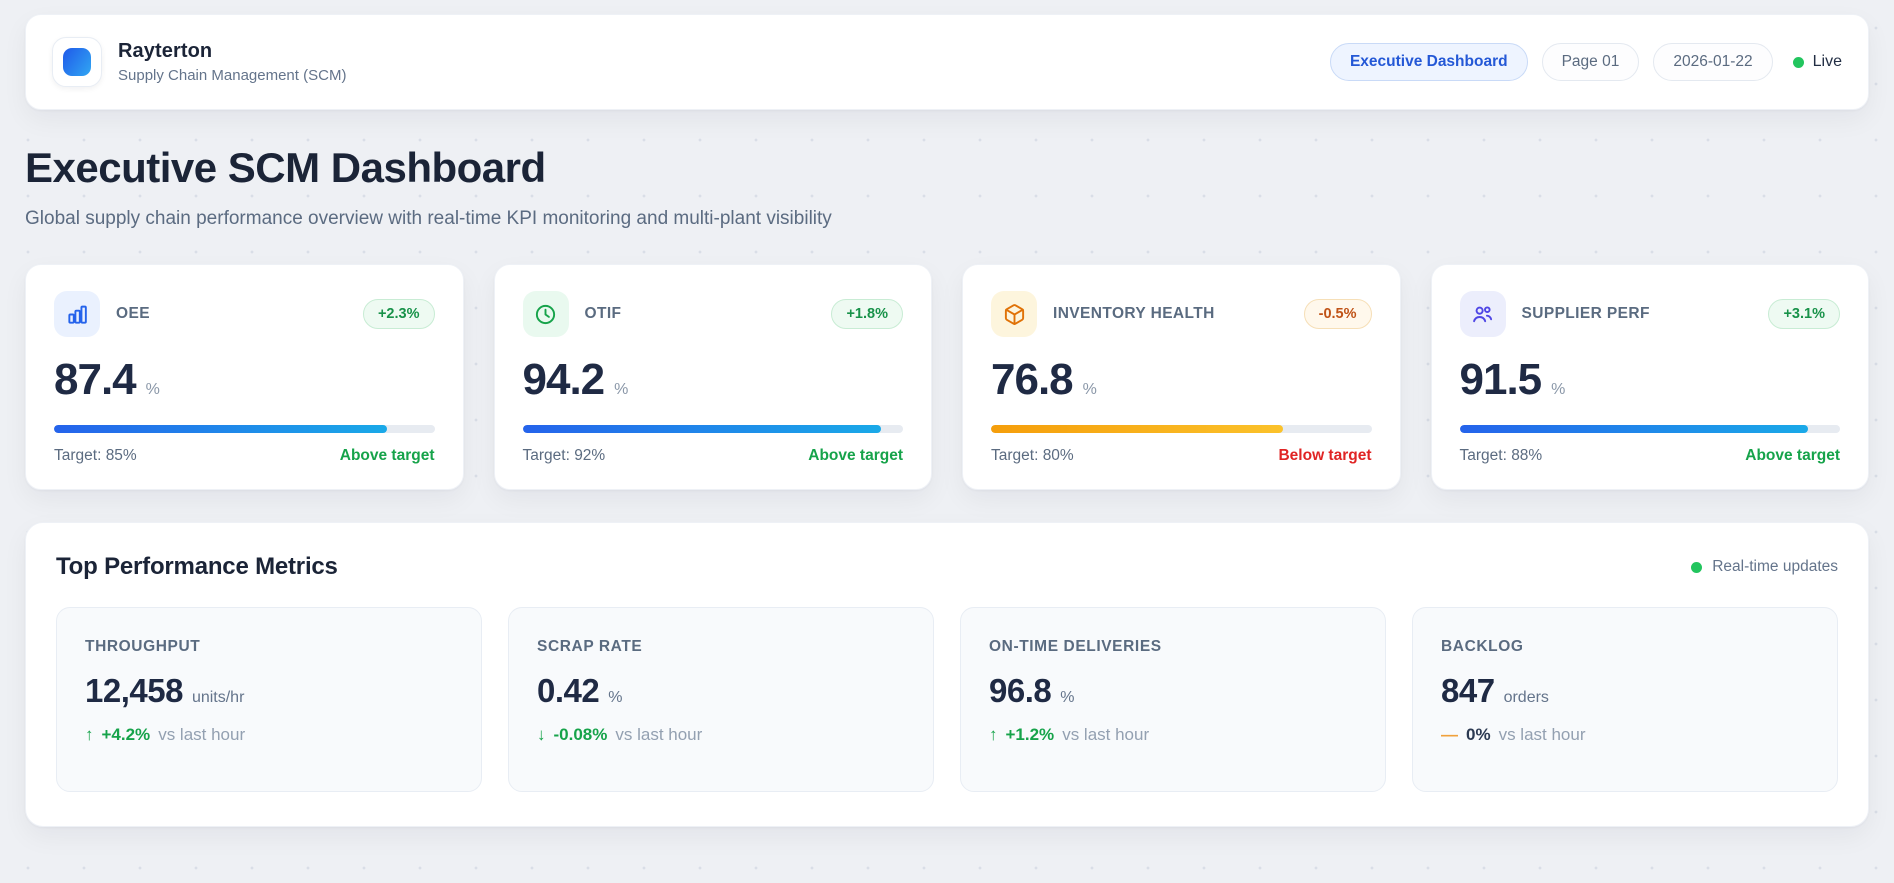 This screenshot has width=1894, height=883. I want to click on metric-delta: +1.2%, so click(1030, 734).